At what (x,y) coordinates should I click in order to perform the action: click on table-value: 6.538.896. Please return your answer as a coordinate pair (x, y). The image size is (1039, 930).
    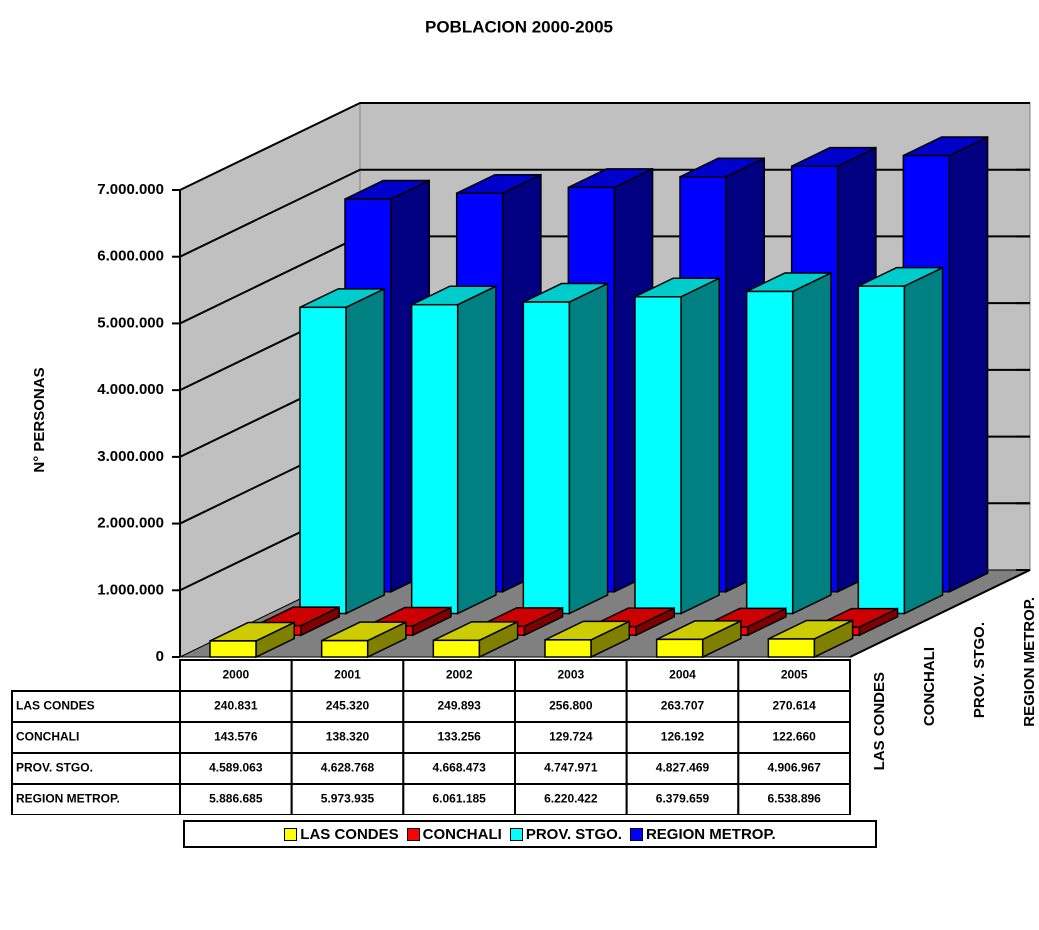
    Looking at the image, I should click on (794, 799).